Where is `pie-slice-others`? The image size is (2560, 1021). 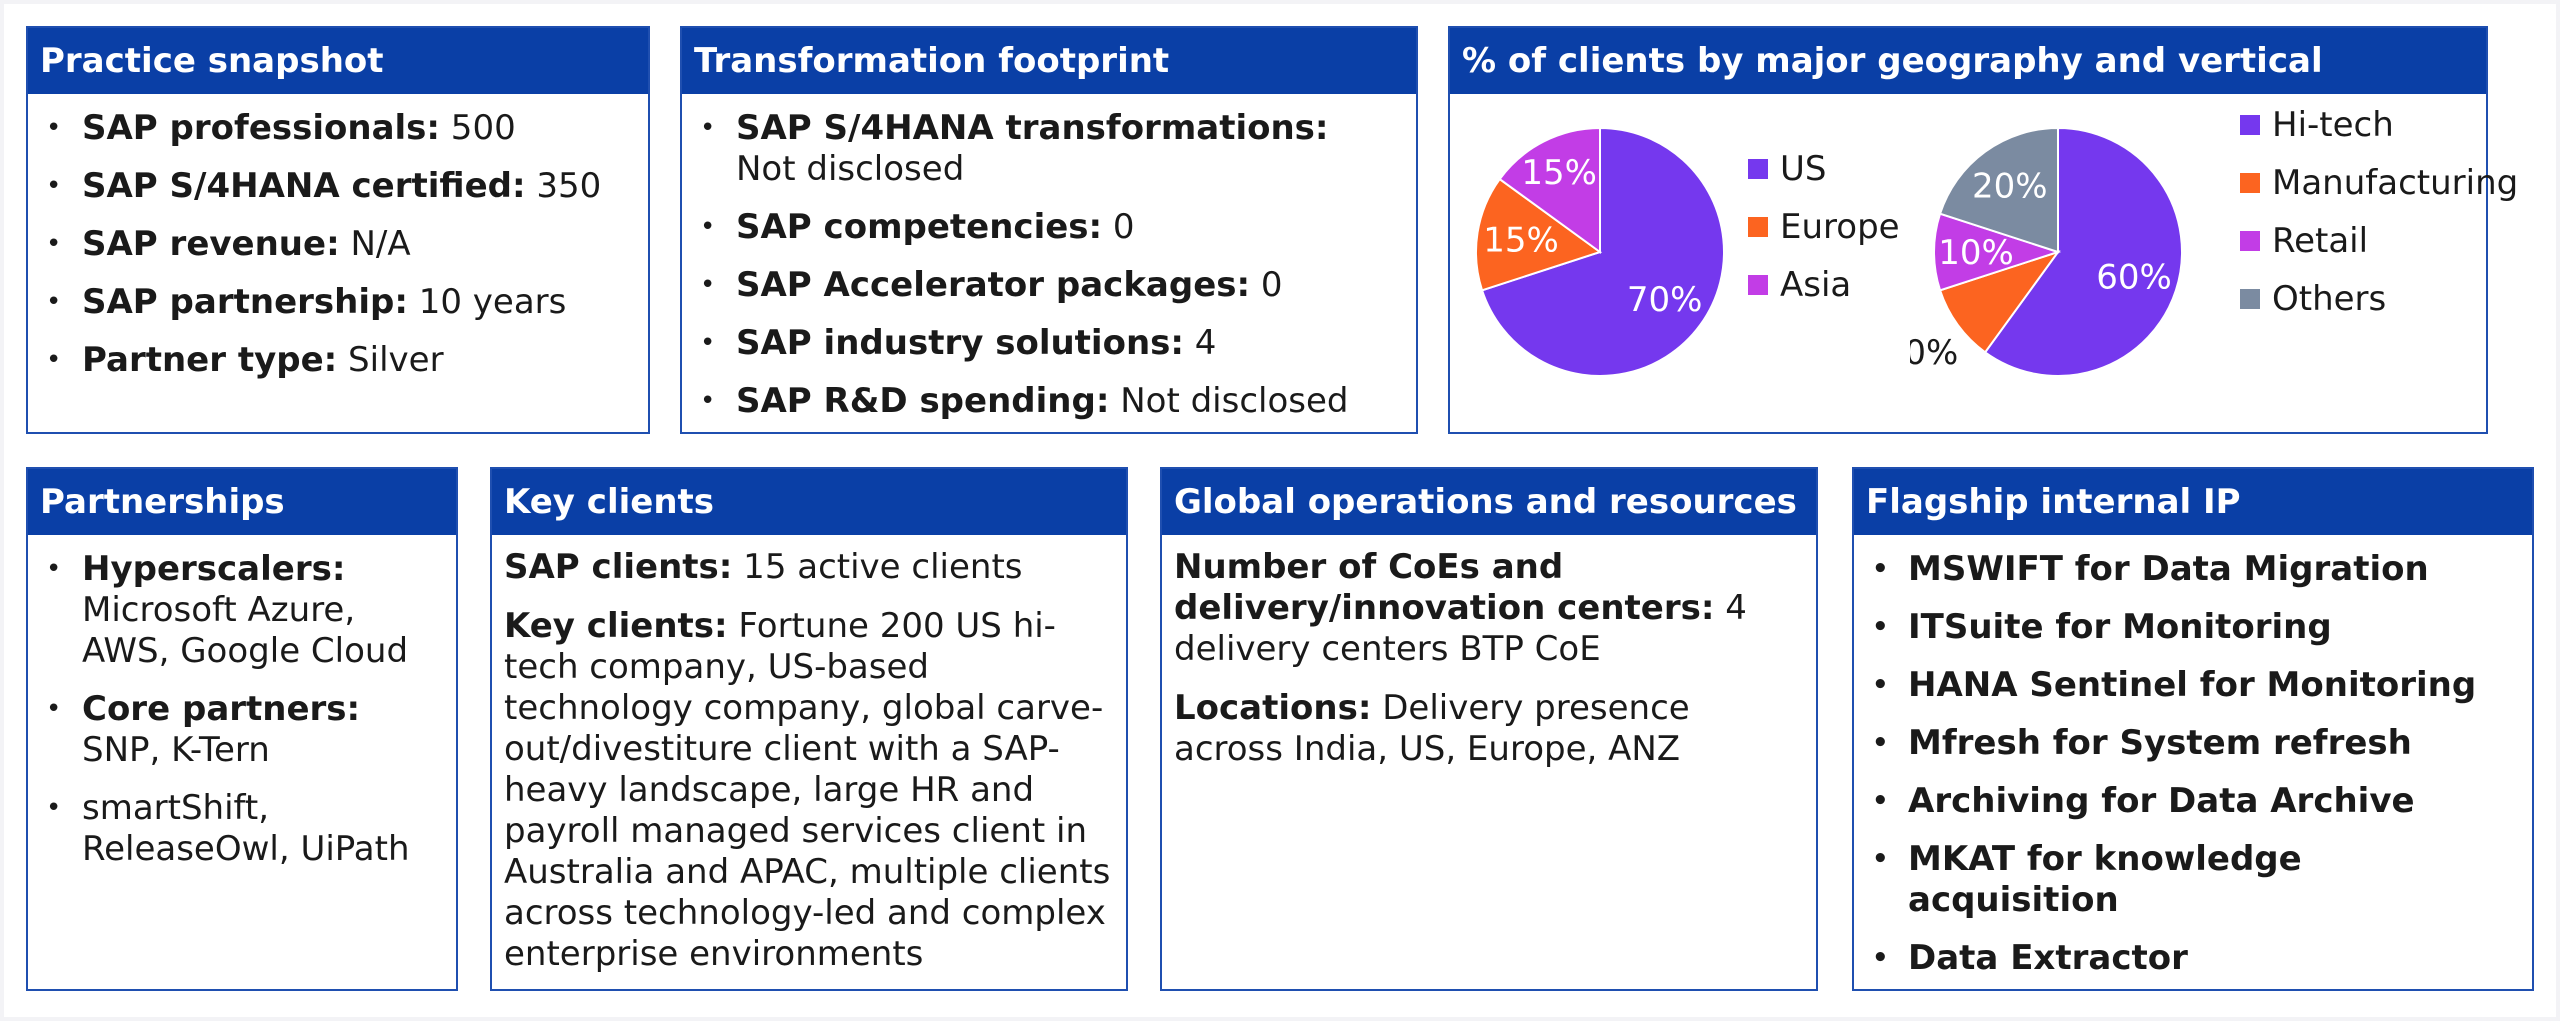
pie-slice-others is located at coordinates (1998, 190).